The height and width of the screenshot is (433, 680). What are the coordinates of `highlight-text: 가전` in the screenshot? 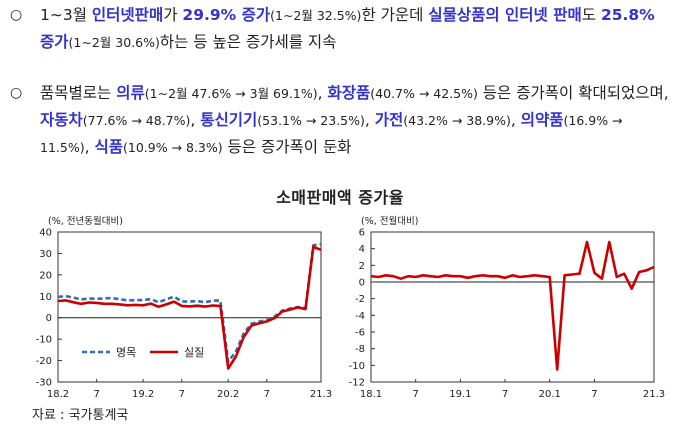 It's located at (389, 120).